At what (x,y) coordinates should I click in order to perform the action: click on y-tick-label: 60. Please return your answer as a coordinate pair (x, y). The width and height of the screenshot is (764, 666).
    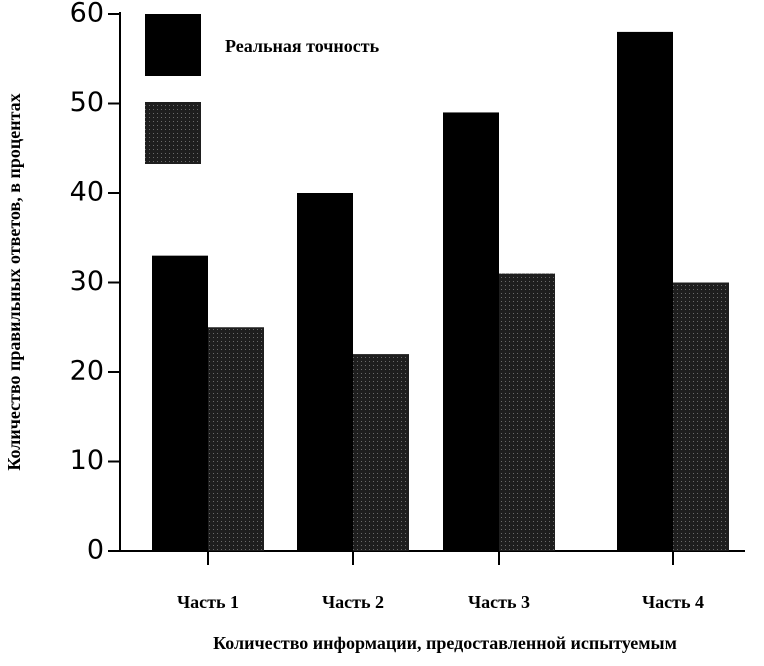
    Looking at the image, I should click on (87, 14).